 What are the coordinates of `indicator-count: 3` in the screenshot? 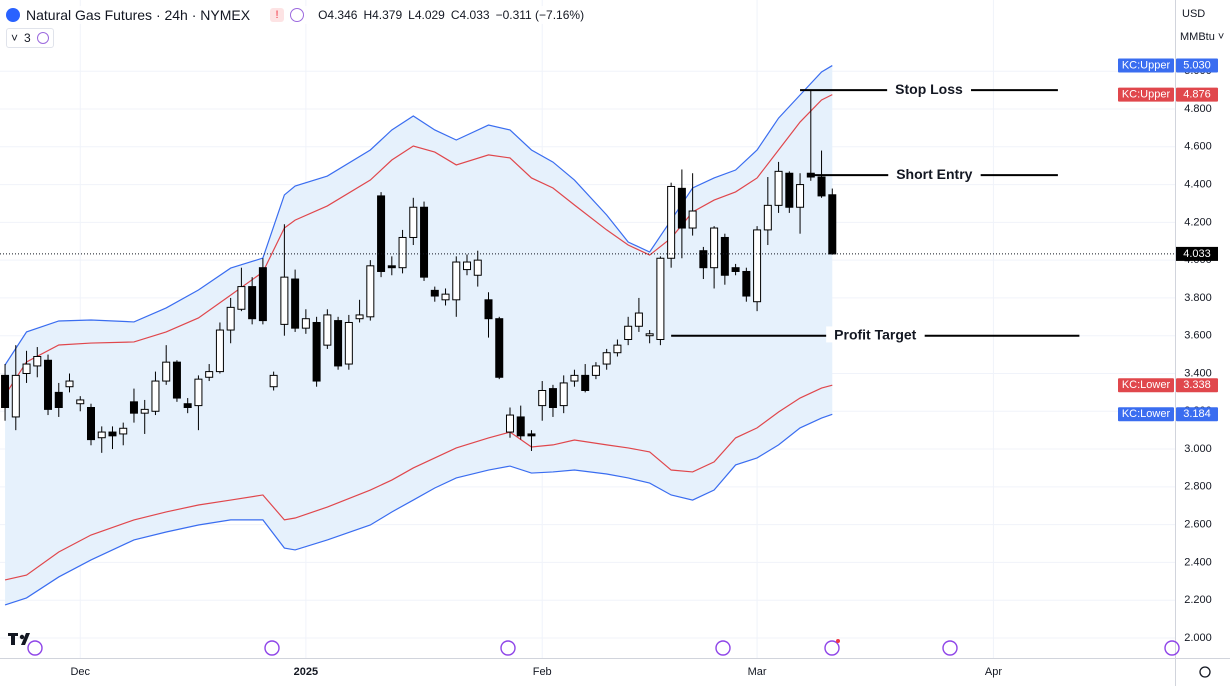 It's located at (27, 38).